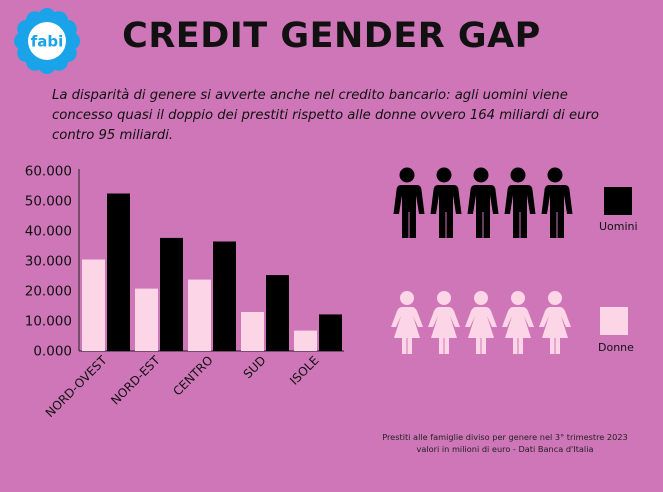  I want to click on legend-swatch-donne, so click(614, 321).